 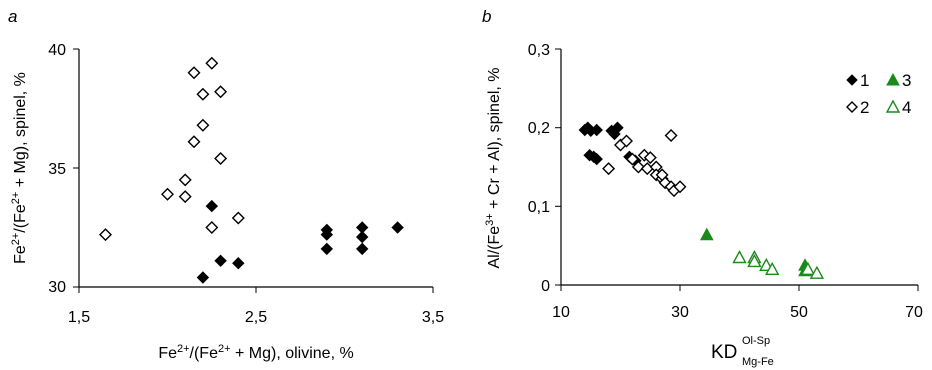 I want to click on legend-marker-filled-diamond, so click(x=852, y=80).